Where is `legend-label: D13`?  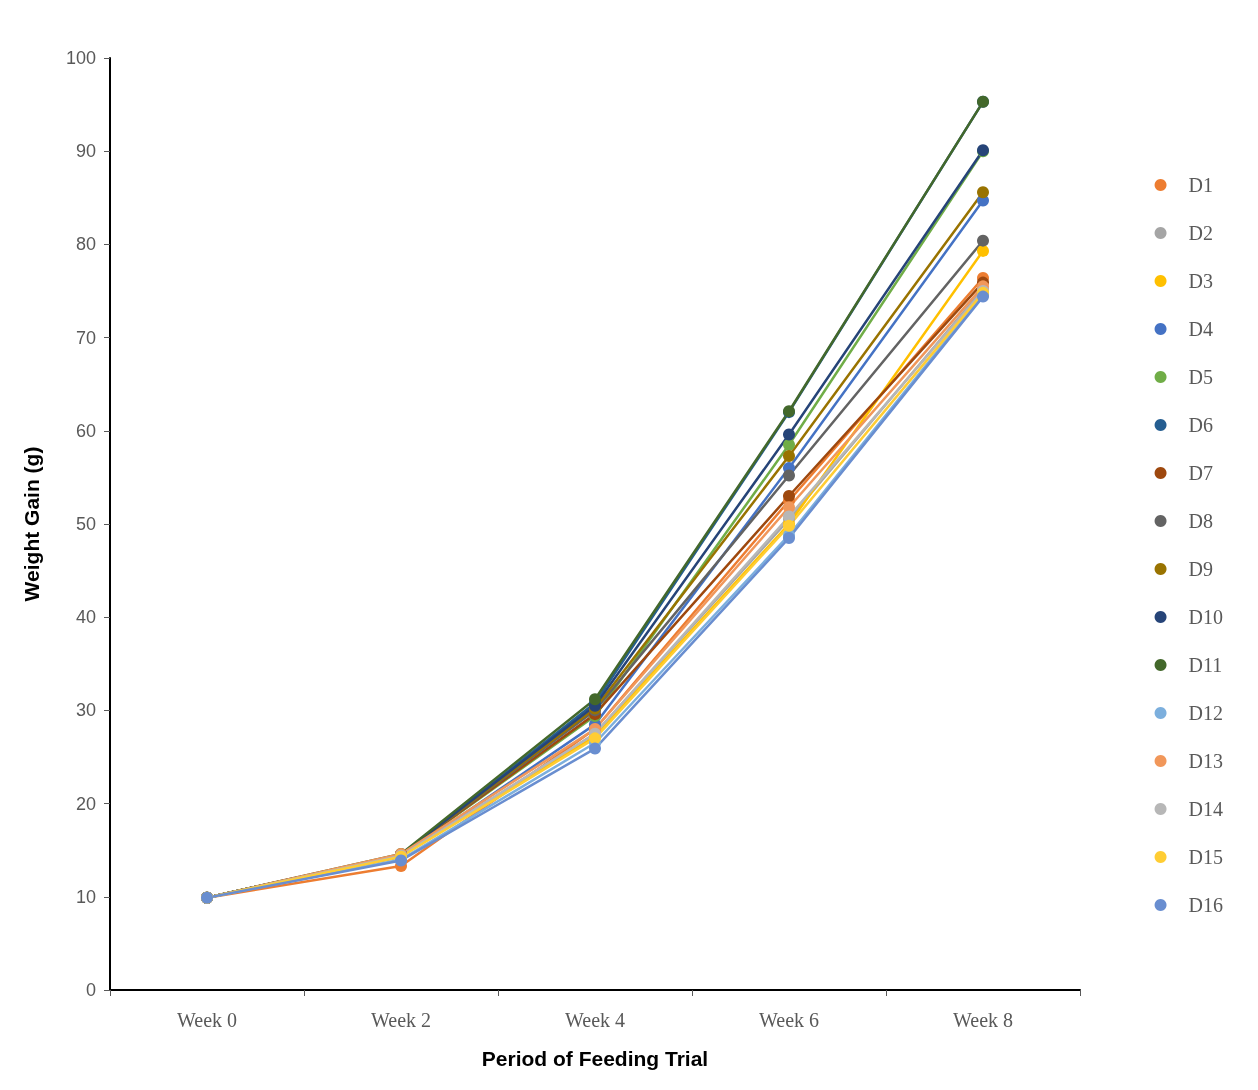
legend-label: D13 is located at coordinates (1206, 761).